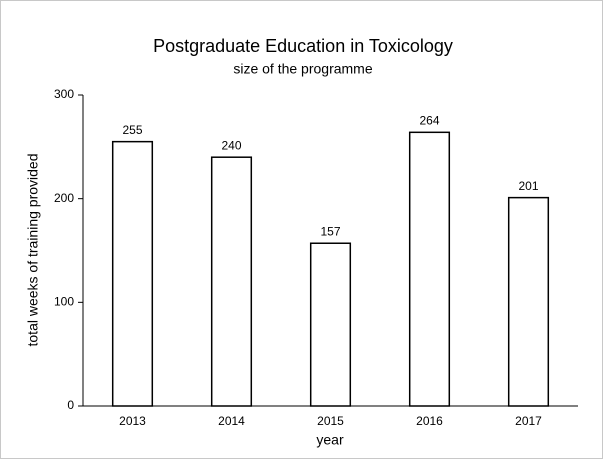 This screenshot has width=607, height=461. What do you see at coordinates (132, 421) in the screenshot?
I see `x-tick-label: 2013` at bounding box center [132, 421].